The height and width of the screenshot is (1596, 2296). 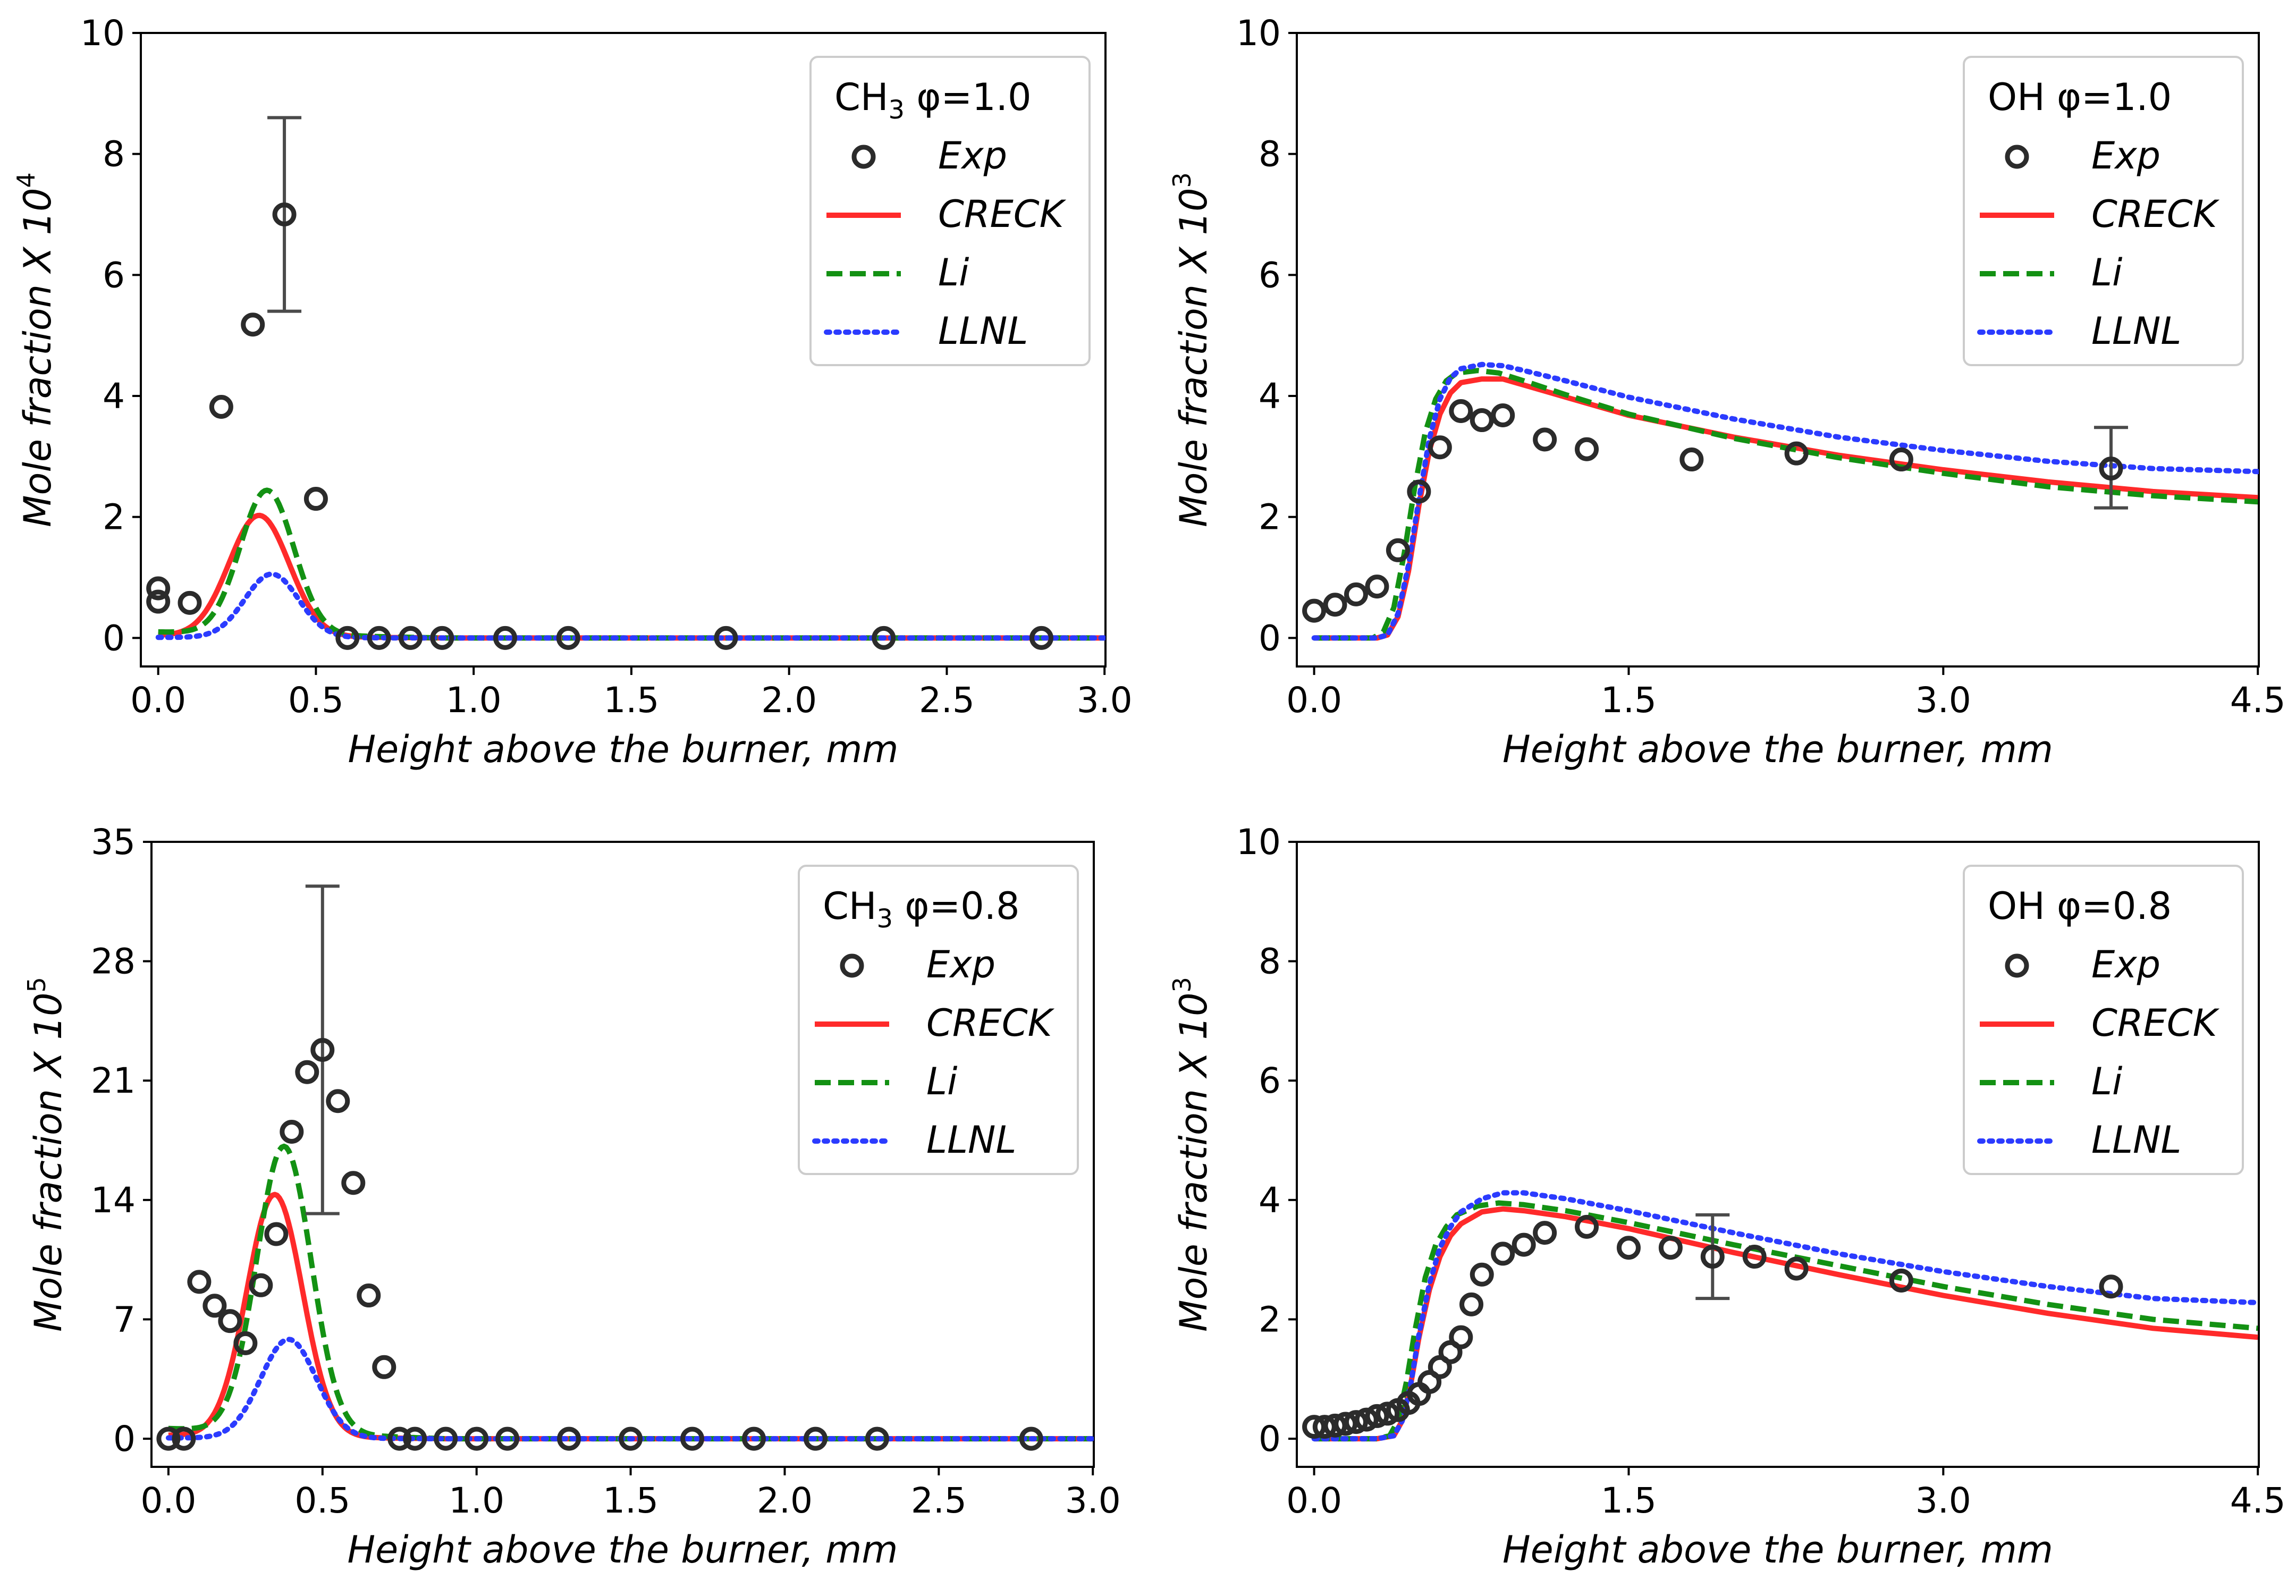 I want to click on y-tick-label: 8, so click(x=1270, y=961).